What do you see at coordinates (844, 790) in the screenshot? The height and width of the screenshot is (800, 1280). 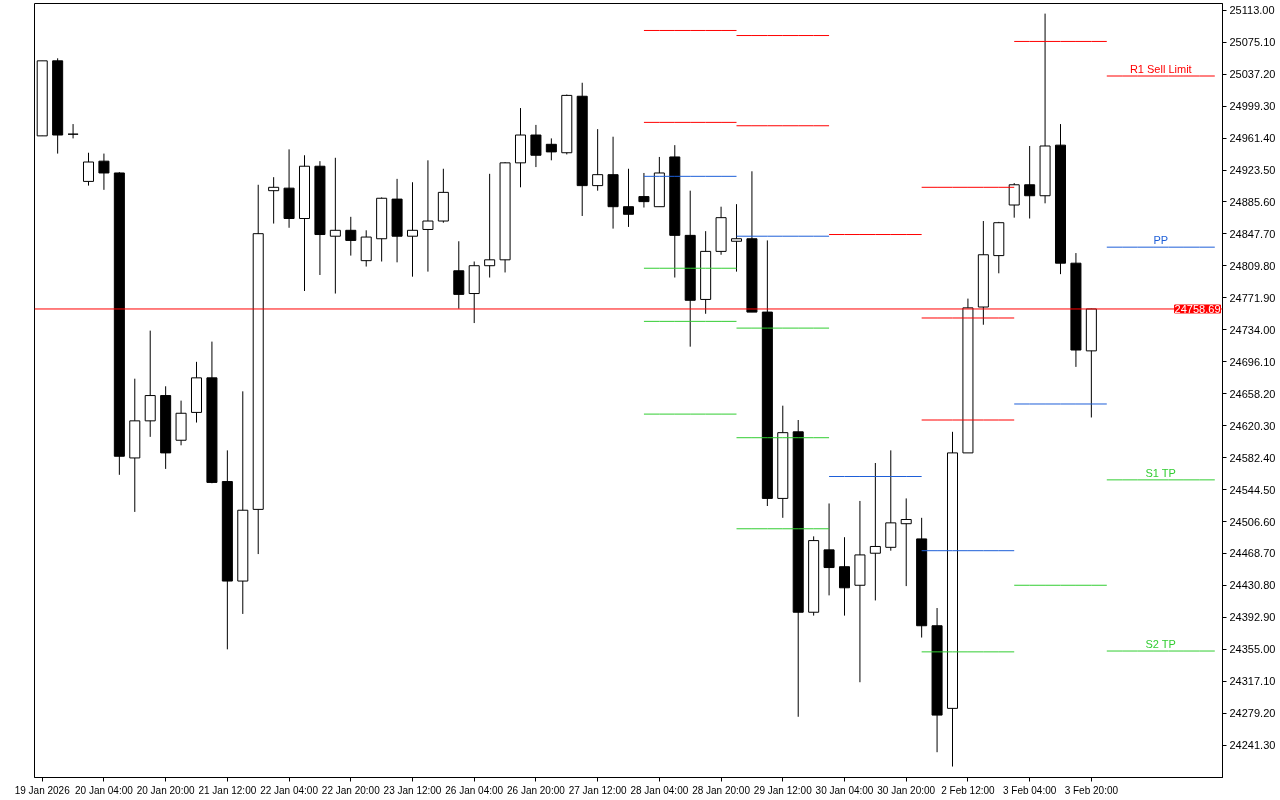 I see `x-tick-label: 30 Jan 04:00` at bounding box center [844, 790].